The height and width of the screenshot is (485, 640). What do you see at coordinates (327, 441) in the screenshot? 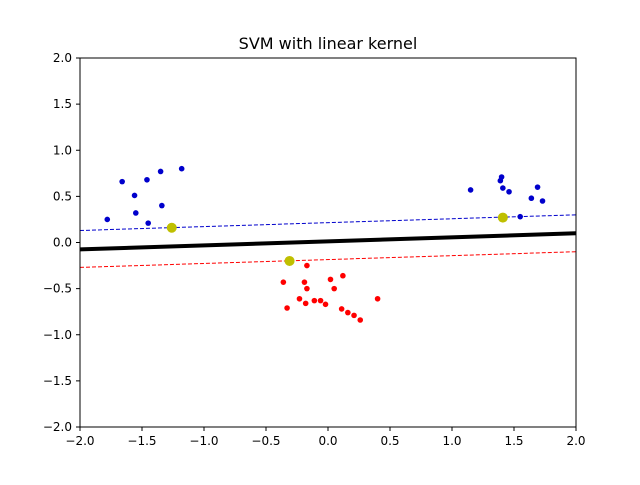
I see `x-tick-label-4: 0.0` at bounding box center [327, 441].